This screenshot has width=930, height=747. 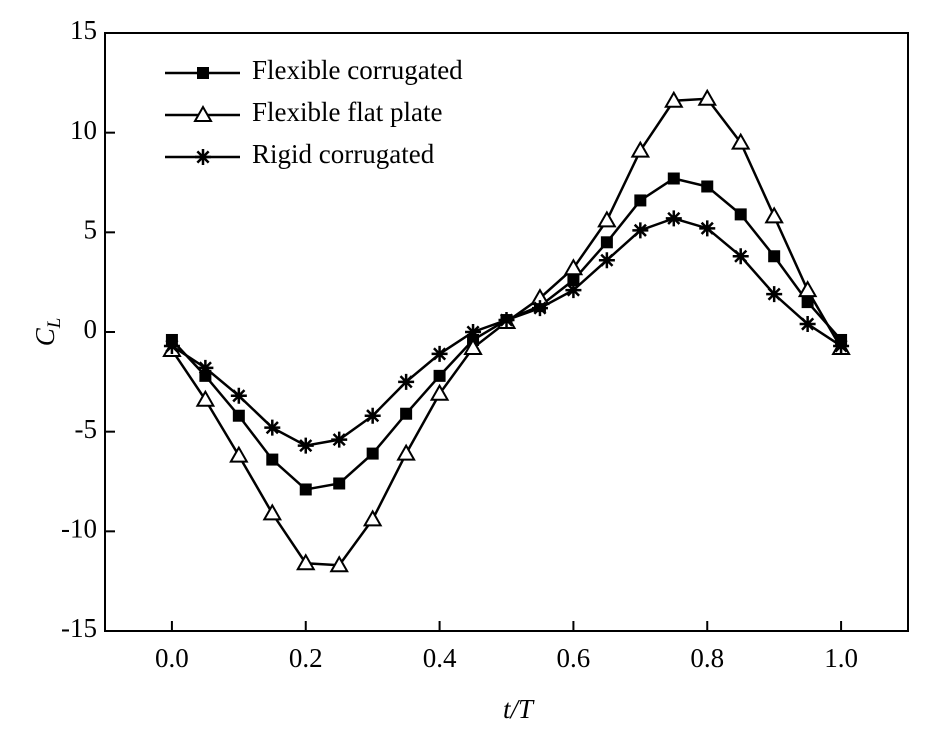 What do you see at coordinates (86, 429) in the screenshot?
I see `y-tick-label: -5` at bounding box center [86, 429].